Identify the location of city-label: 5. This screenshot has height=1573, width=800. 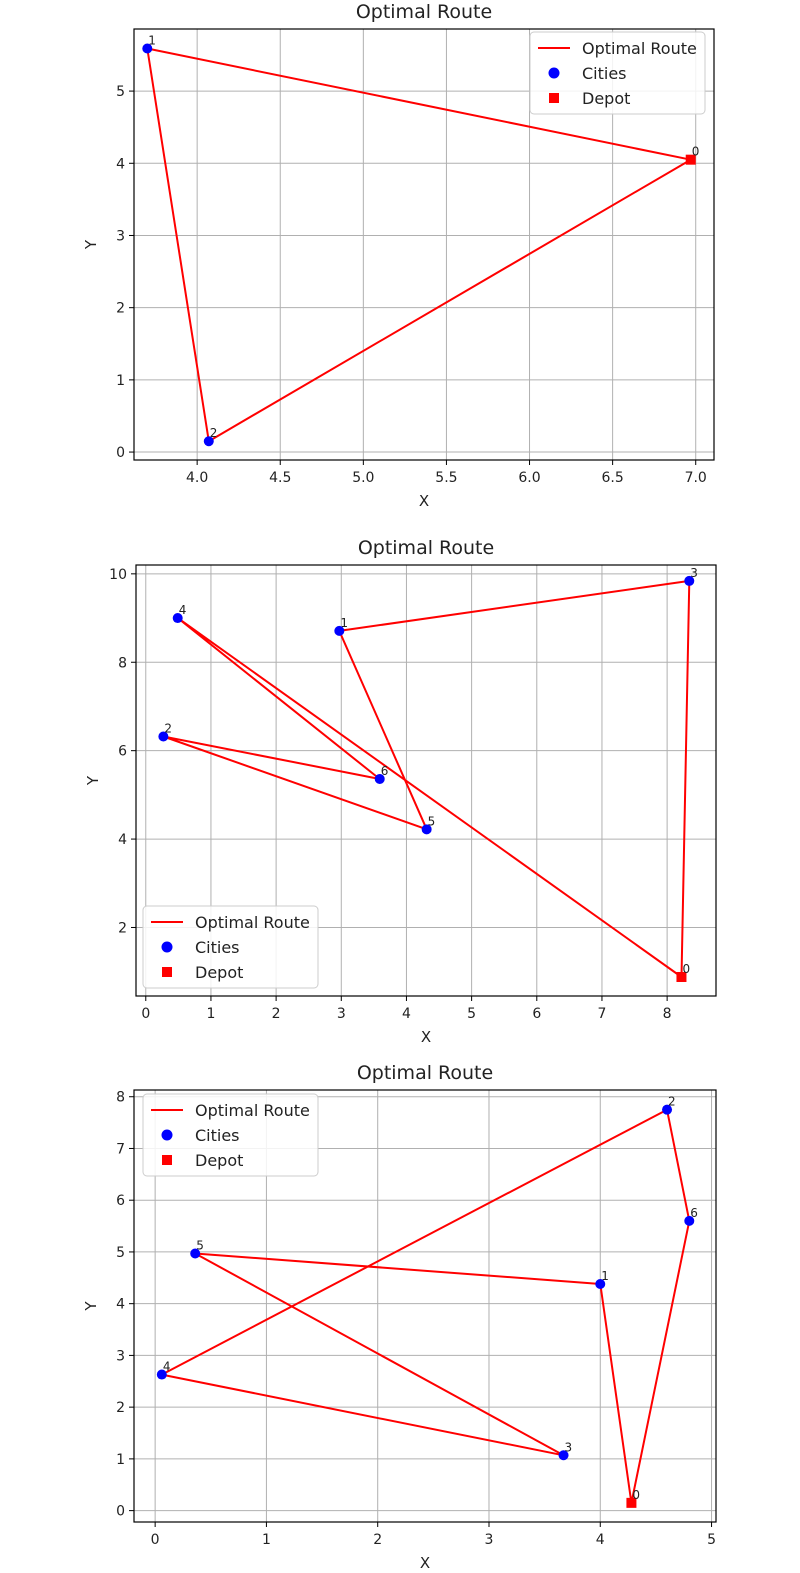
(200, 1245).